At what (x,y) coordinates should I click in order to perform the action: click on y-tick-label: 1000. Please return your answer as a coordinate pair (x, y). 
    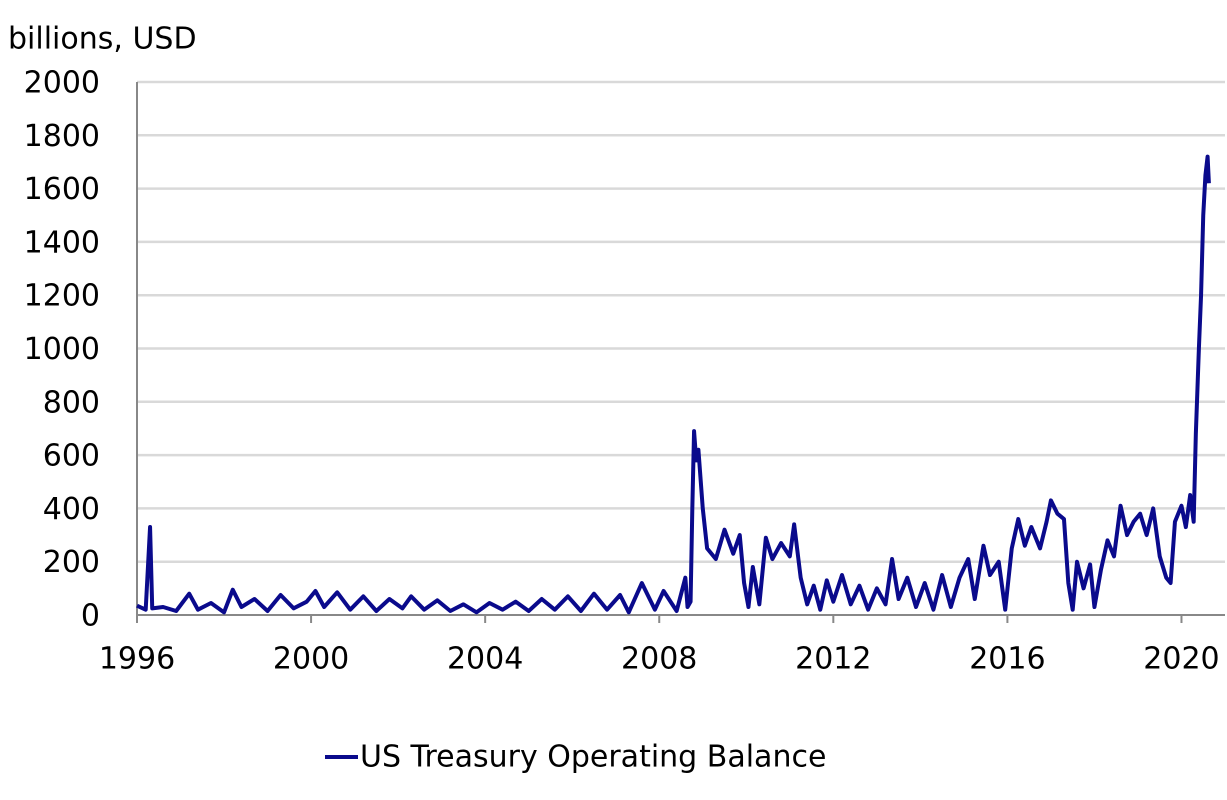
    Looking at the image, I should click on (62, 349).